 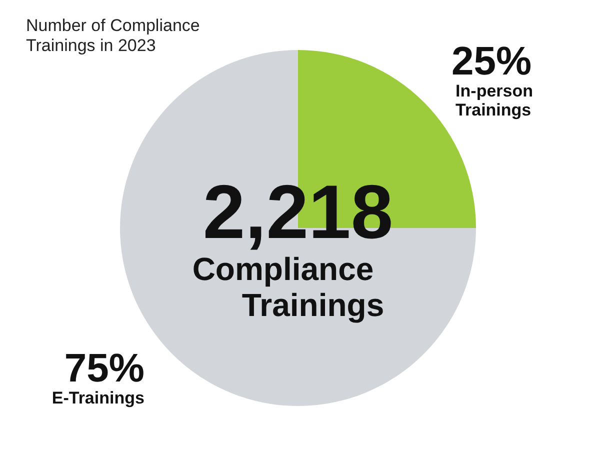 What do you see at coordinates (113, 36) in the screenshot?
I see `chart-title: Number of Compliance Trainings in 2023` at bounding box center [113, 36].